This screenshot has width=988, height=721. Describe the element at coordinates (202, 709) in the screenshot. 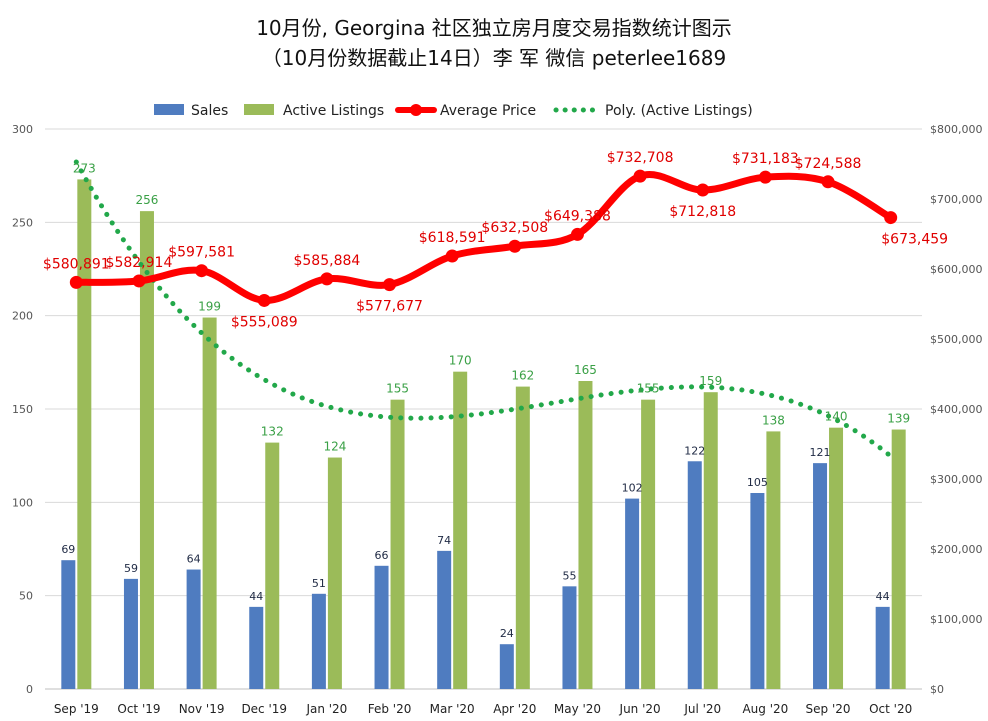

I see `x-tick-label: Nov '19` at that location.